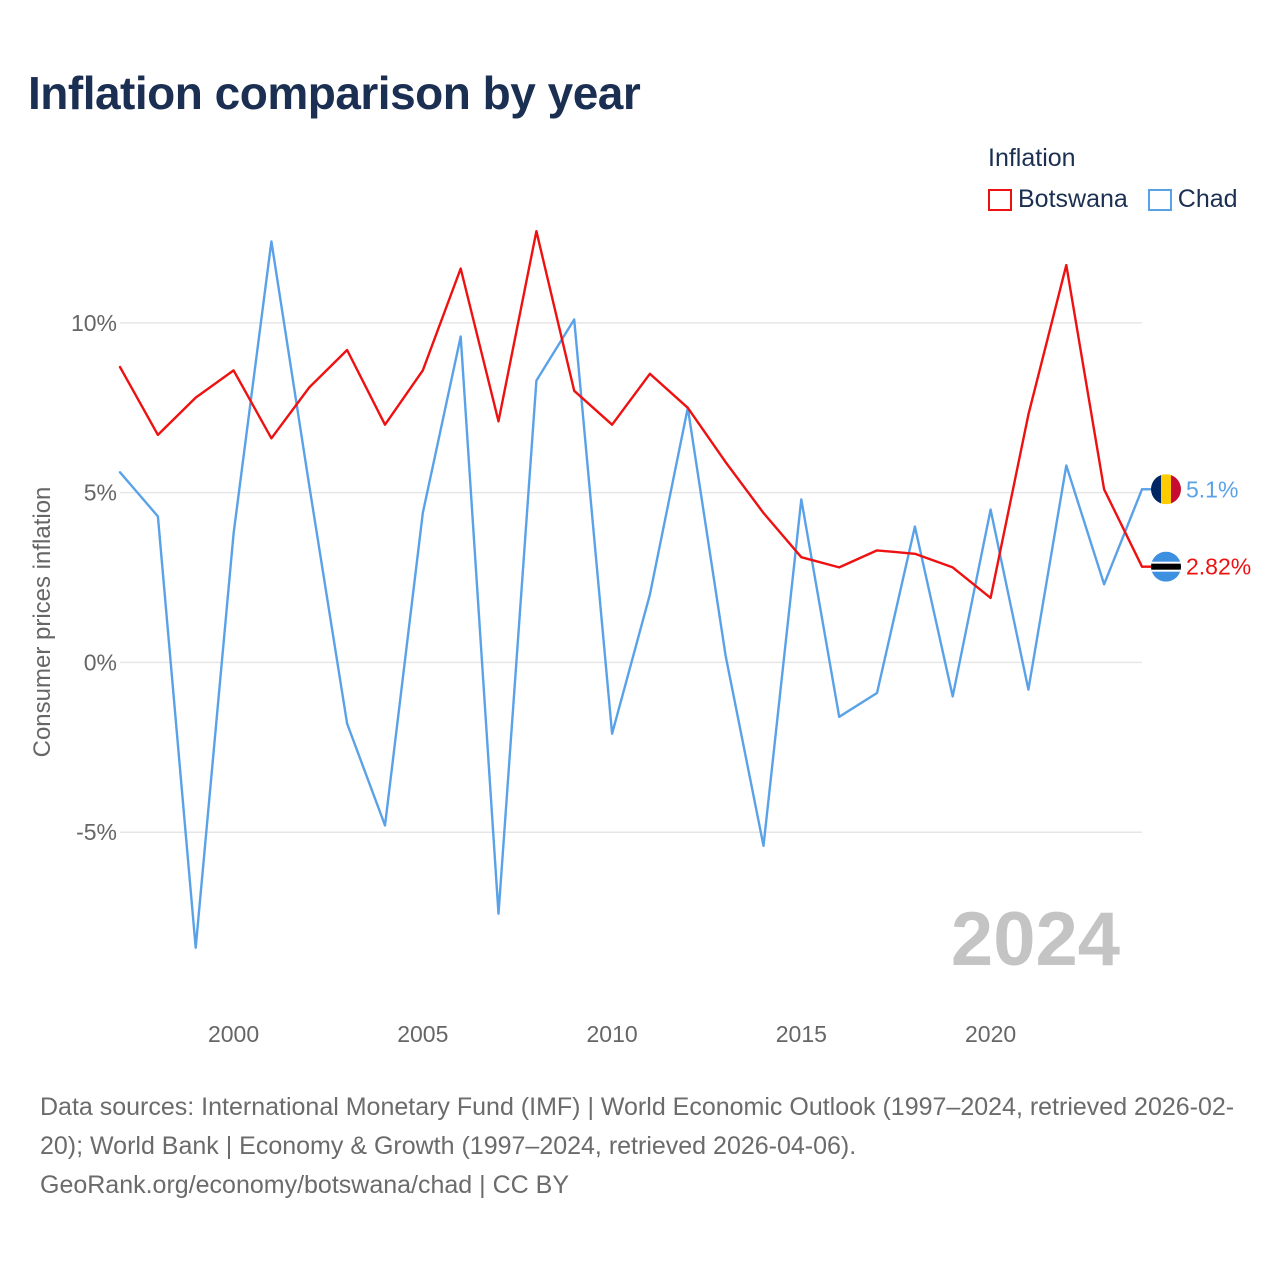  Describe the element at coordinates (1159, 199) in the screenshot. I see `legend-swatch-chad` at that location.